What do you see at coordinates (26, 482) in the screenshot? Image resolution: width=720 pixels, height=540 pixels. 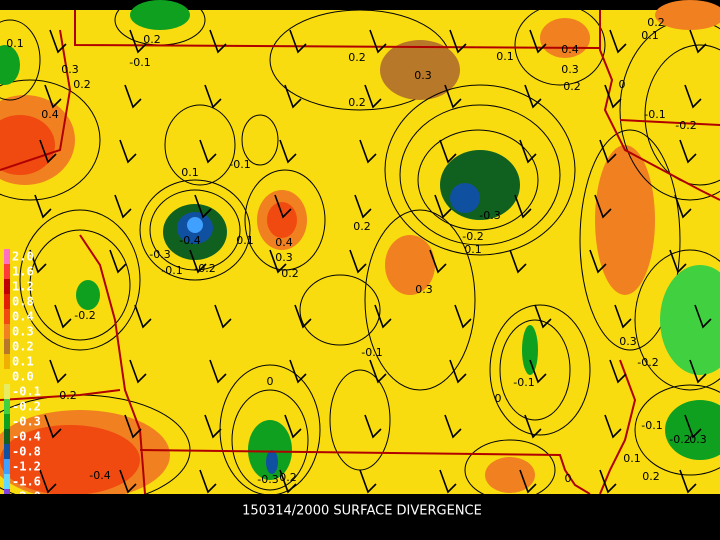 I see `legend-label: -1.6` at bounding box center [26, 482].